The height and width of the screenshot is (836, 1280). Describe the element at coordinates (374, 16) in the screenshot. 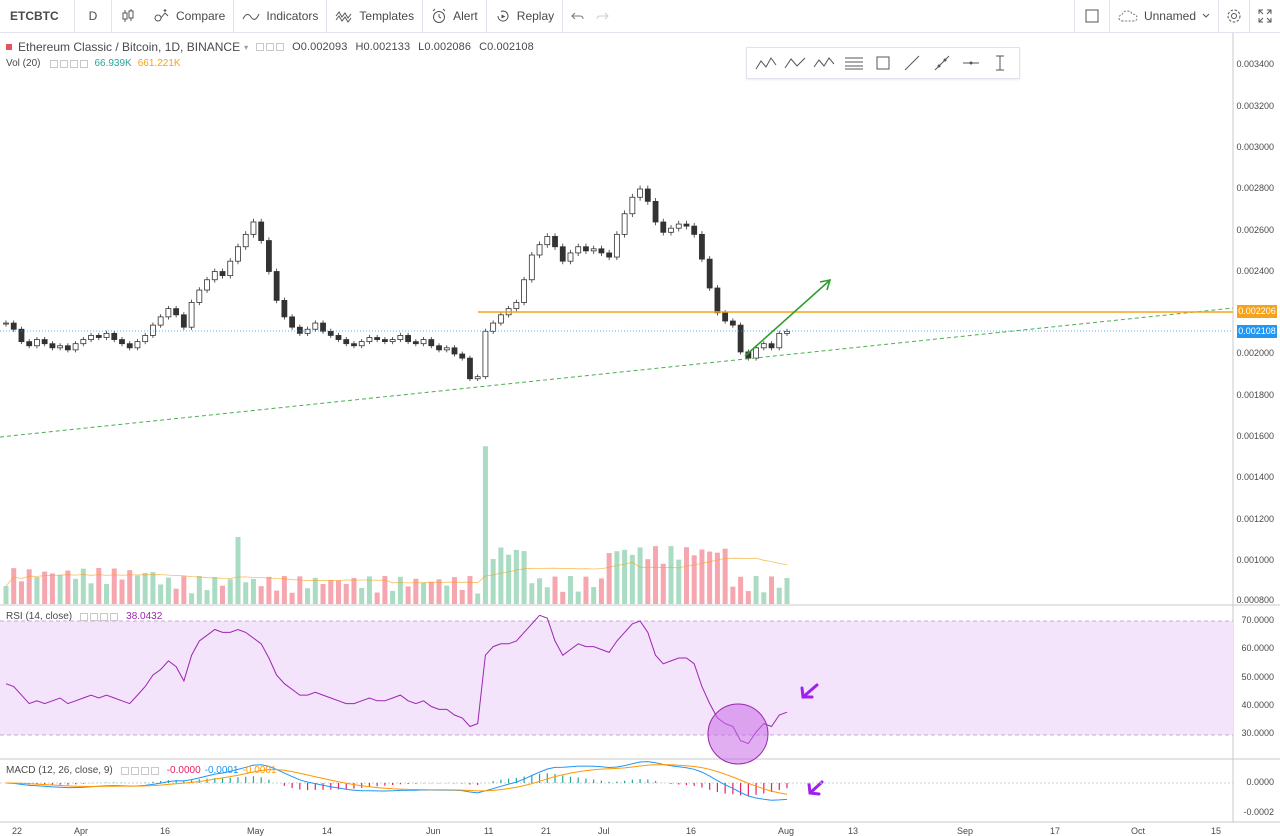

I see `templates-button: Templates` at that location.